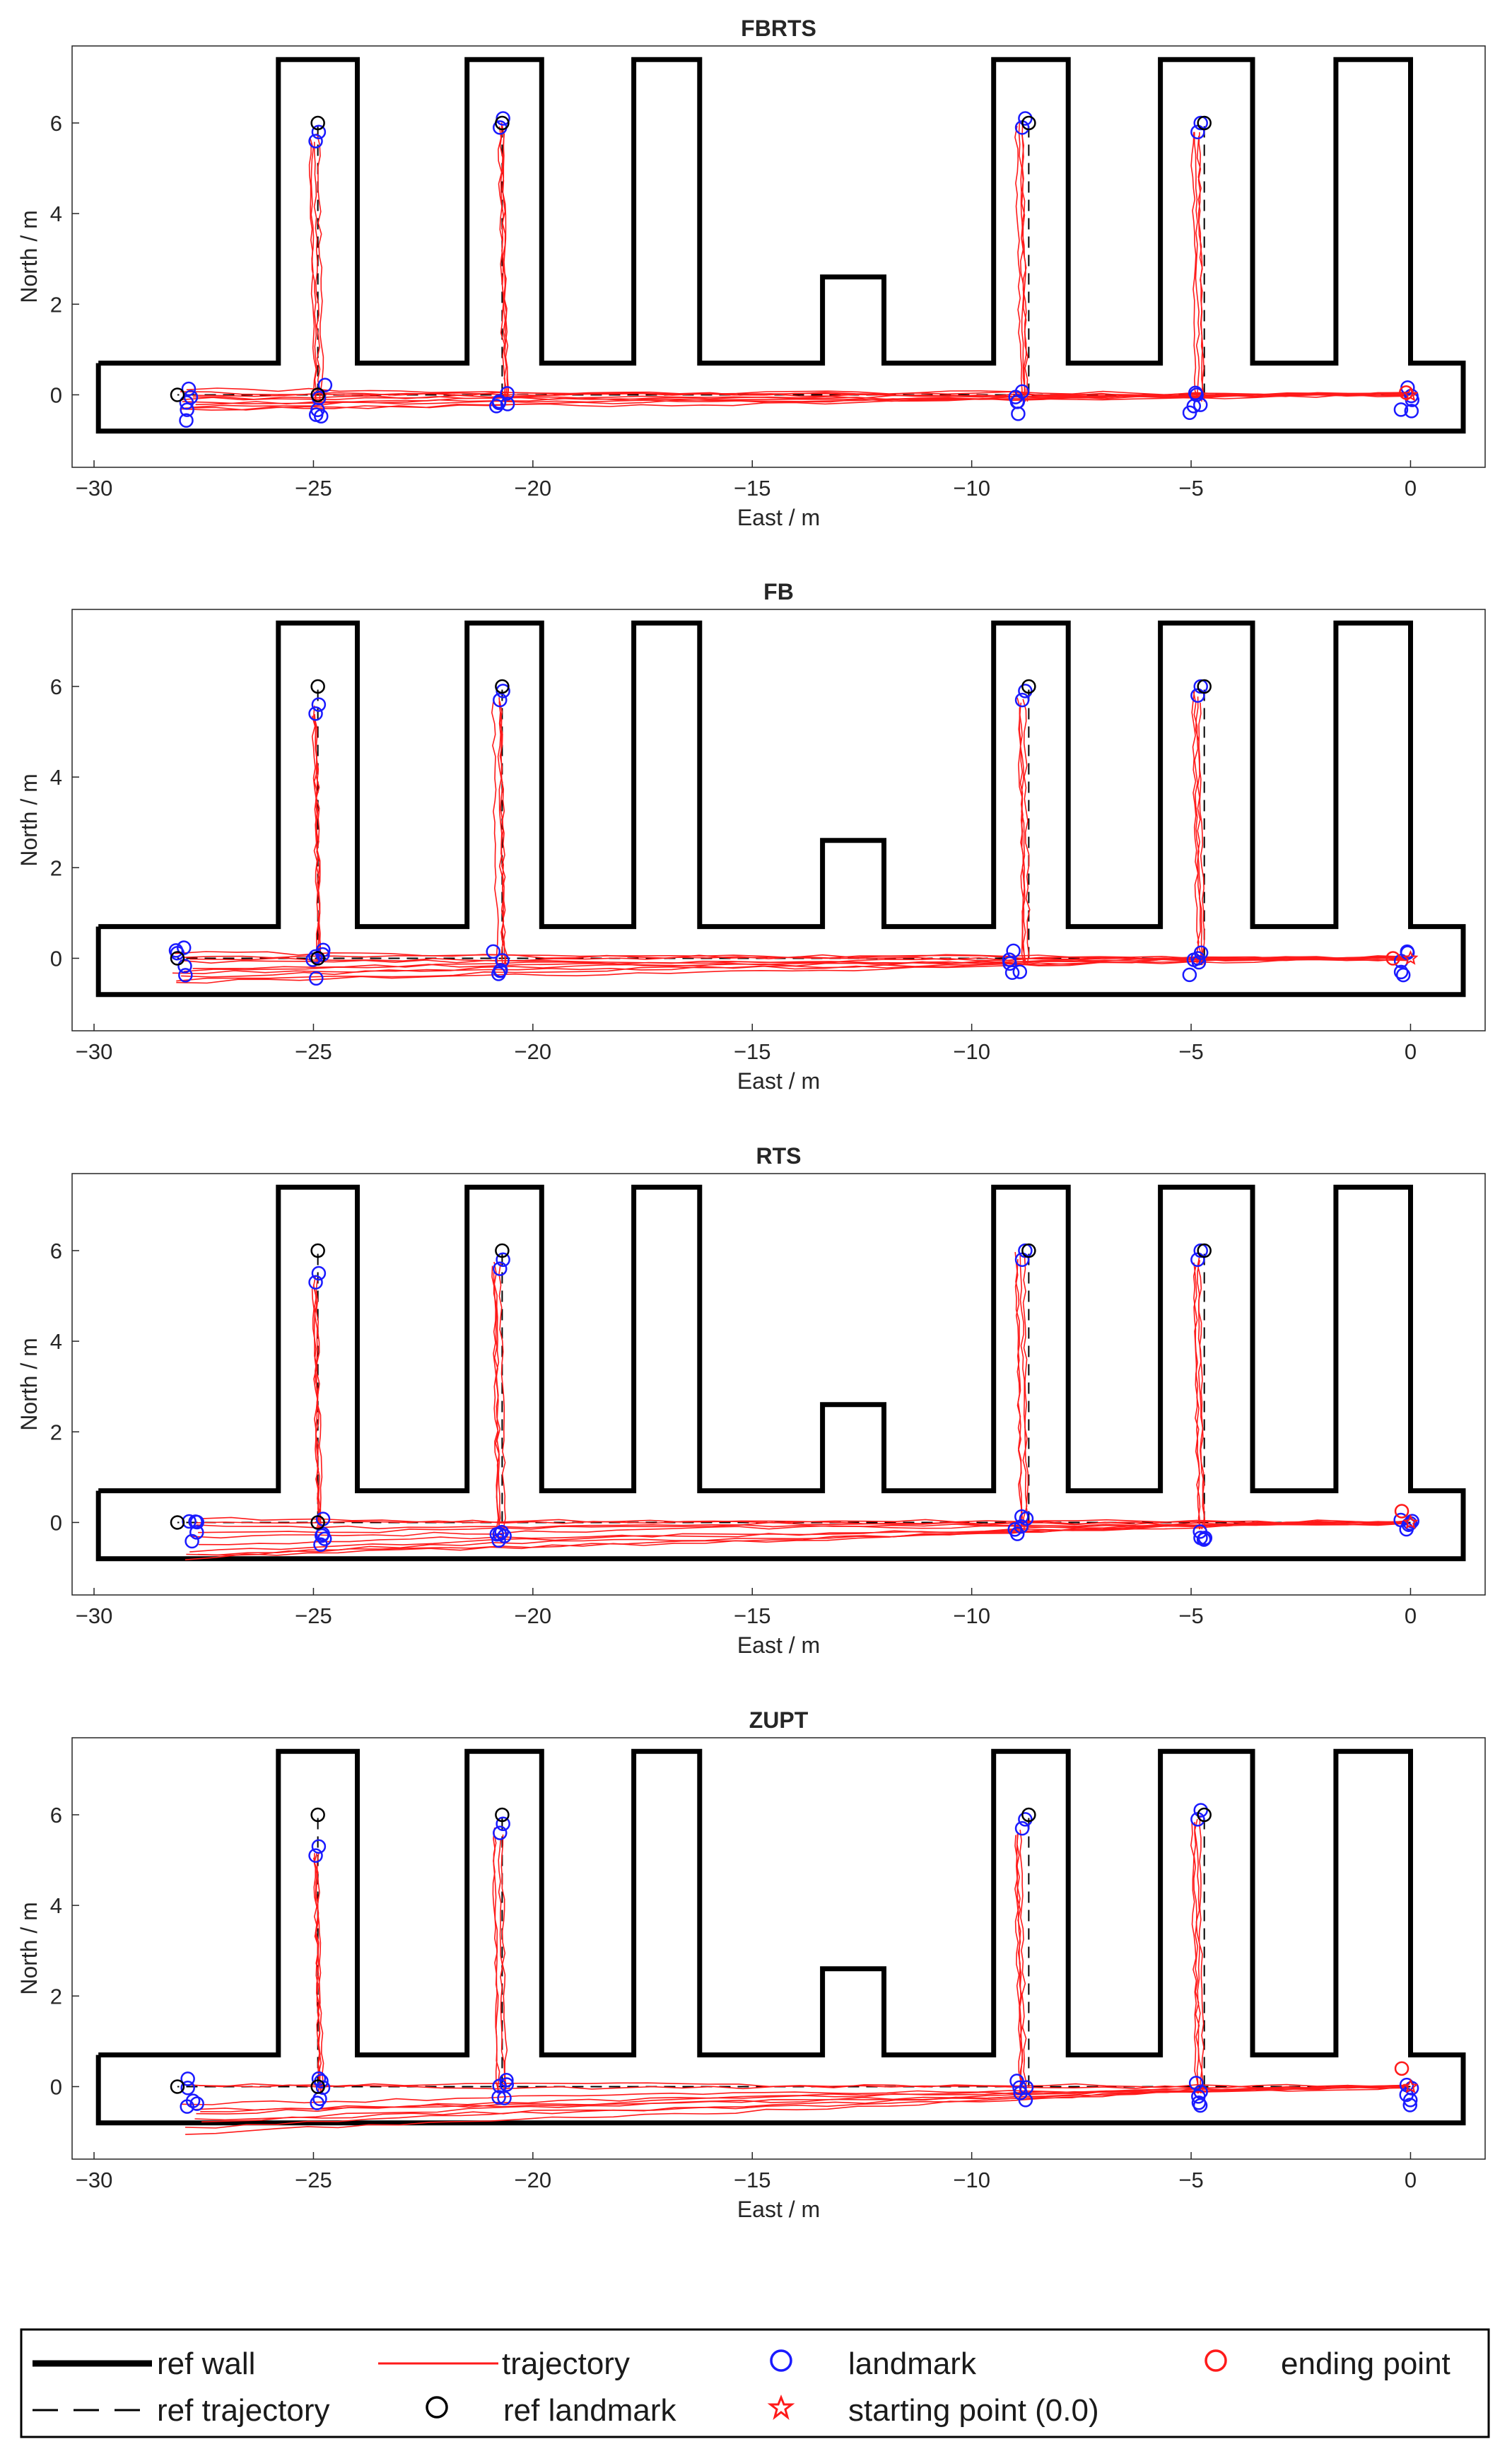 This screenshot has height=2461, width=1512. I want to click on legend-starting-point-marker, so click(781, 2407).